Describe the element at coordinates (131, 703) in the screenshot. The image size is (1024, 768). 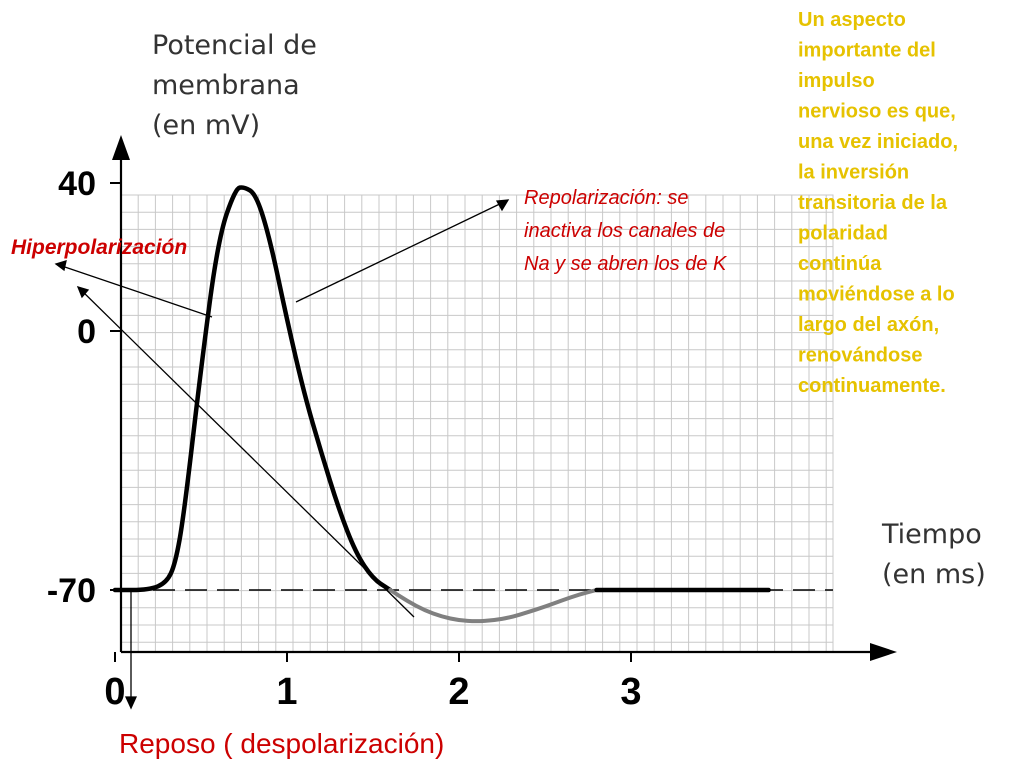
I see `rest-arrowhead` at that location.